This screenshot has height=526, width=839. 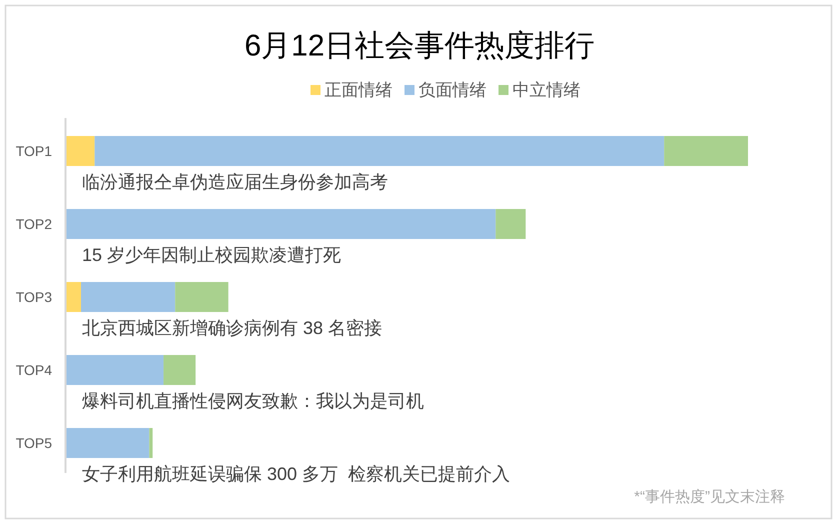 What do you see at coordinates (358, 90) in the screenshot?
I see `legend-label: 正面情绪` at bounding box center [358, 90].